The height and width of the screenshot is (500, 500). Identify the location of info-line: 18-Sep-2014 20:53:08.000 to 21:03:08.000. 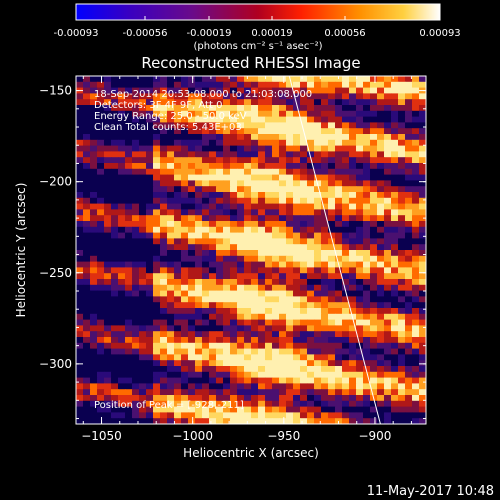
(203, 94).